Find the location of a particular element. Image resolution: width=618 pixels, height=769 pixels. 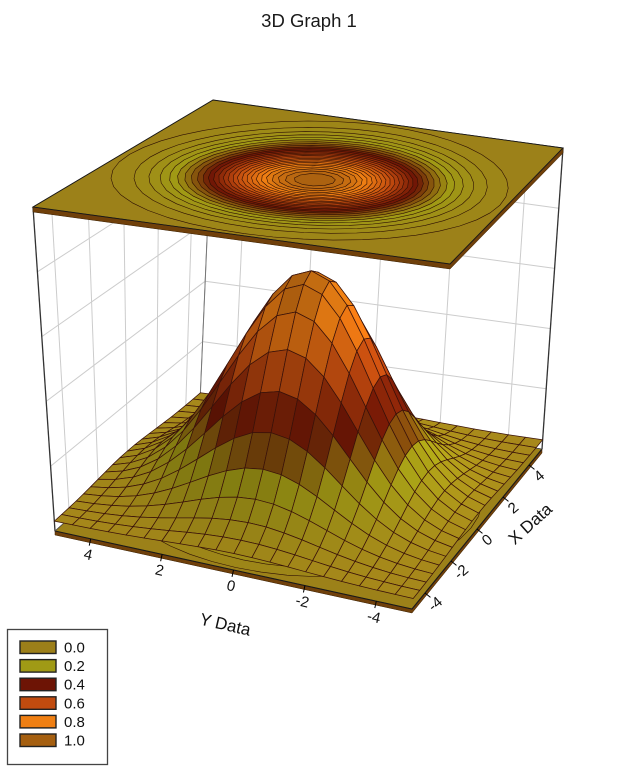

legend-label: 0.4 is located at coordinates (74, 685).